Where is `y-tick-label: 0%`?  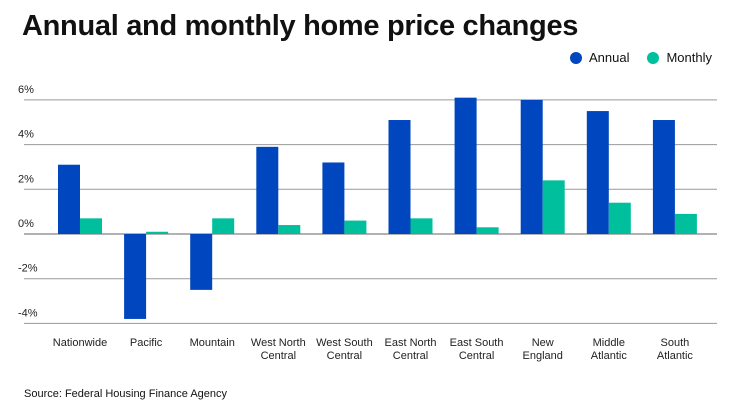
y-tick-label: 0% is located at coordinates (26, 224).